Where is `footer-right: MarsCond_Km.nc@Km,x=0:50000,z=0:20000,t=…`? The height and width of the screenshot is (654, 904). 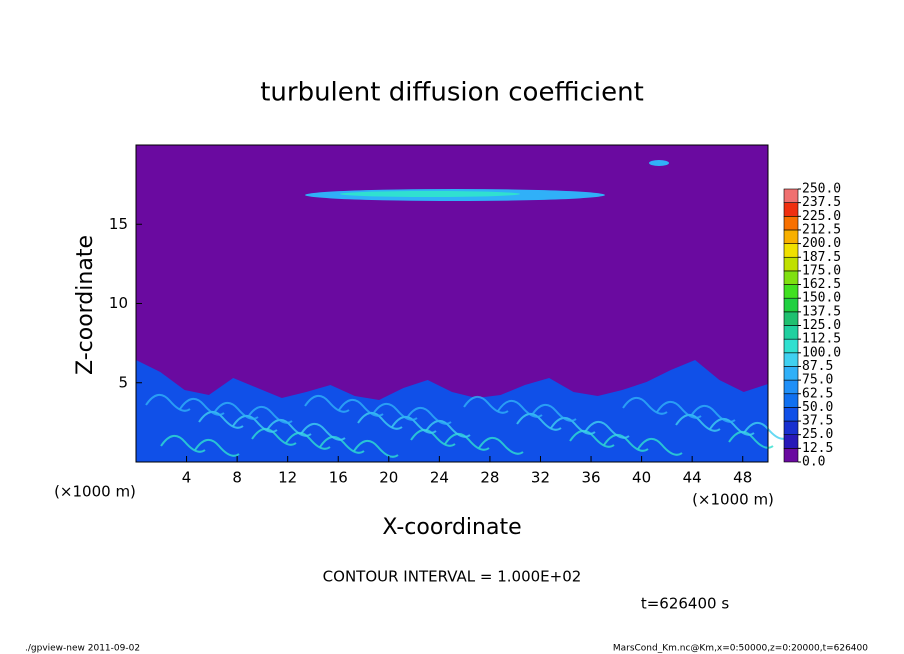 footer-right: MarsCond_Km.nc@Km,x=0:50000,z=0:20000,t=… is located at coordinates (740, 649).